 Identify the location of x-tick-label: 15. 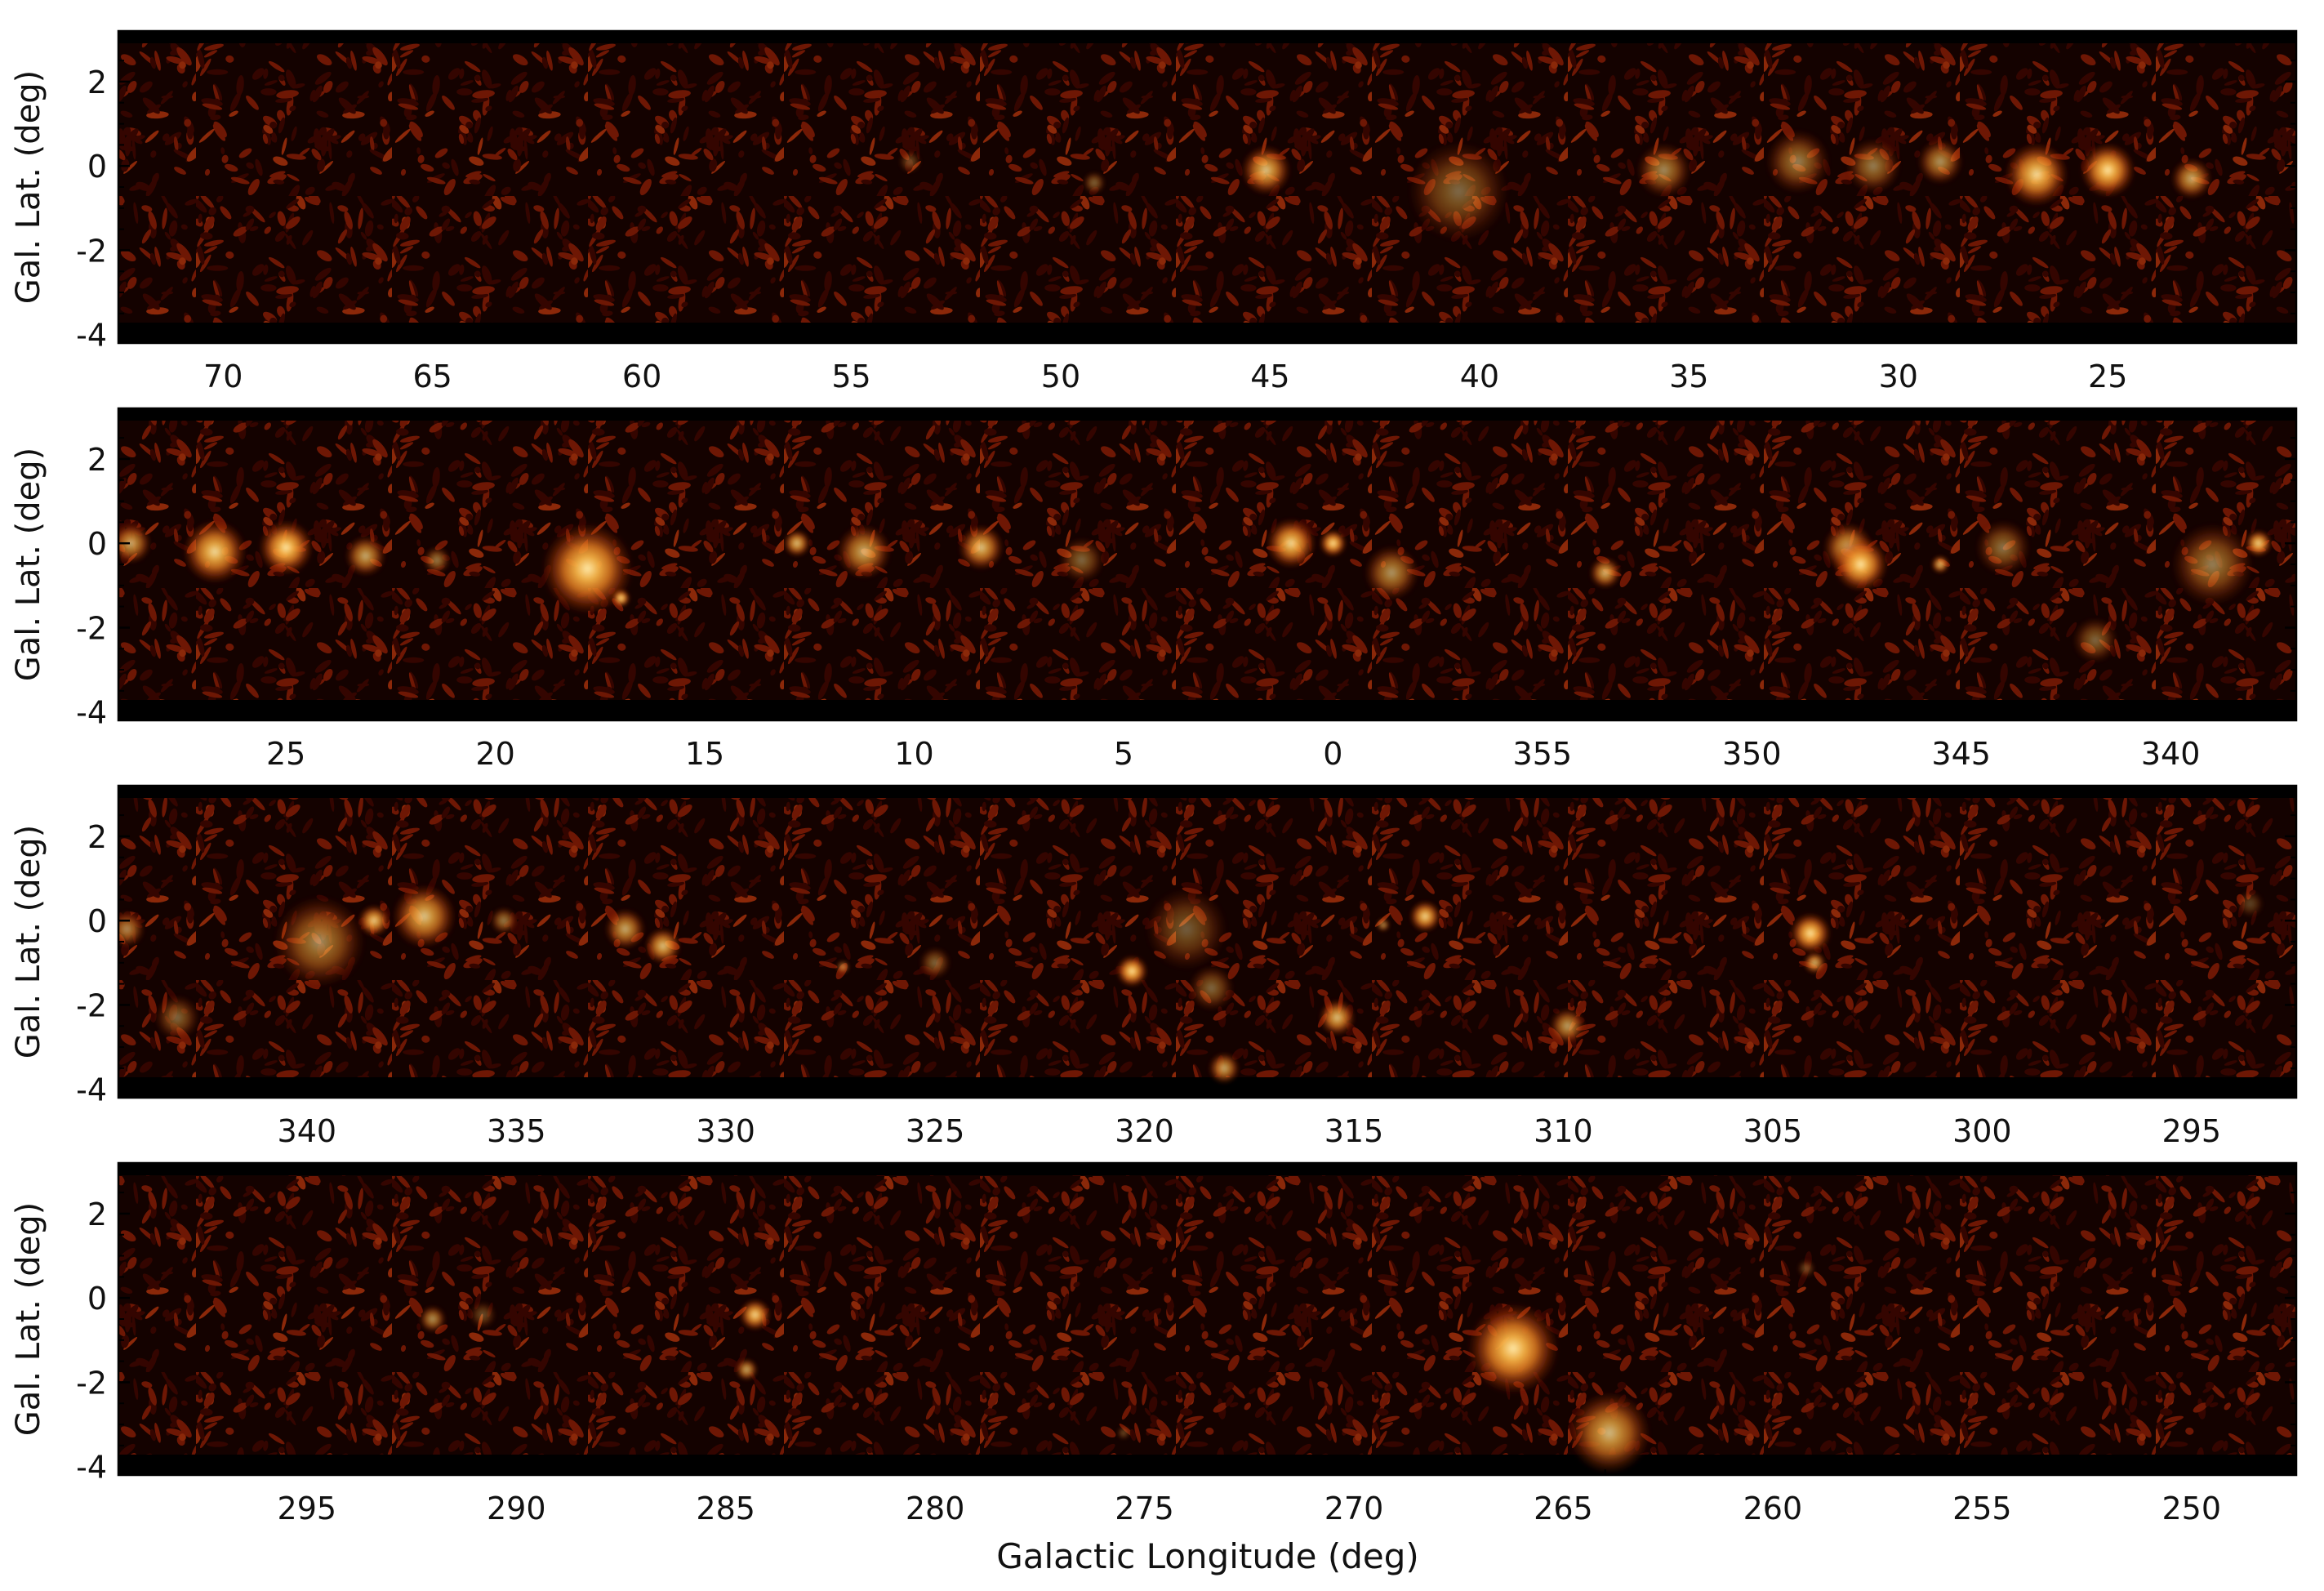
(704, 754).